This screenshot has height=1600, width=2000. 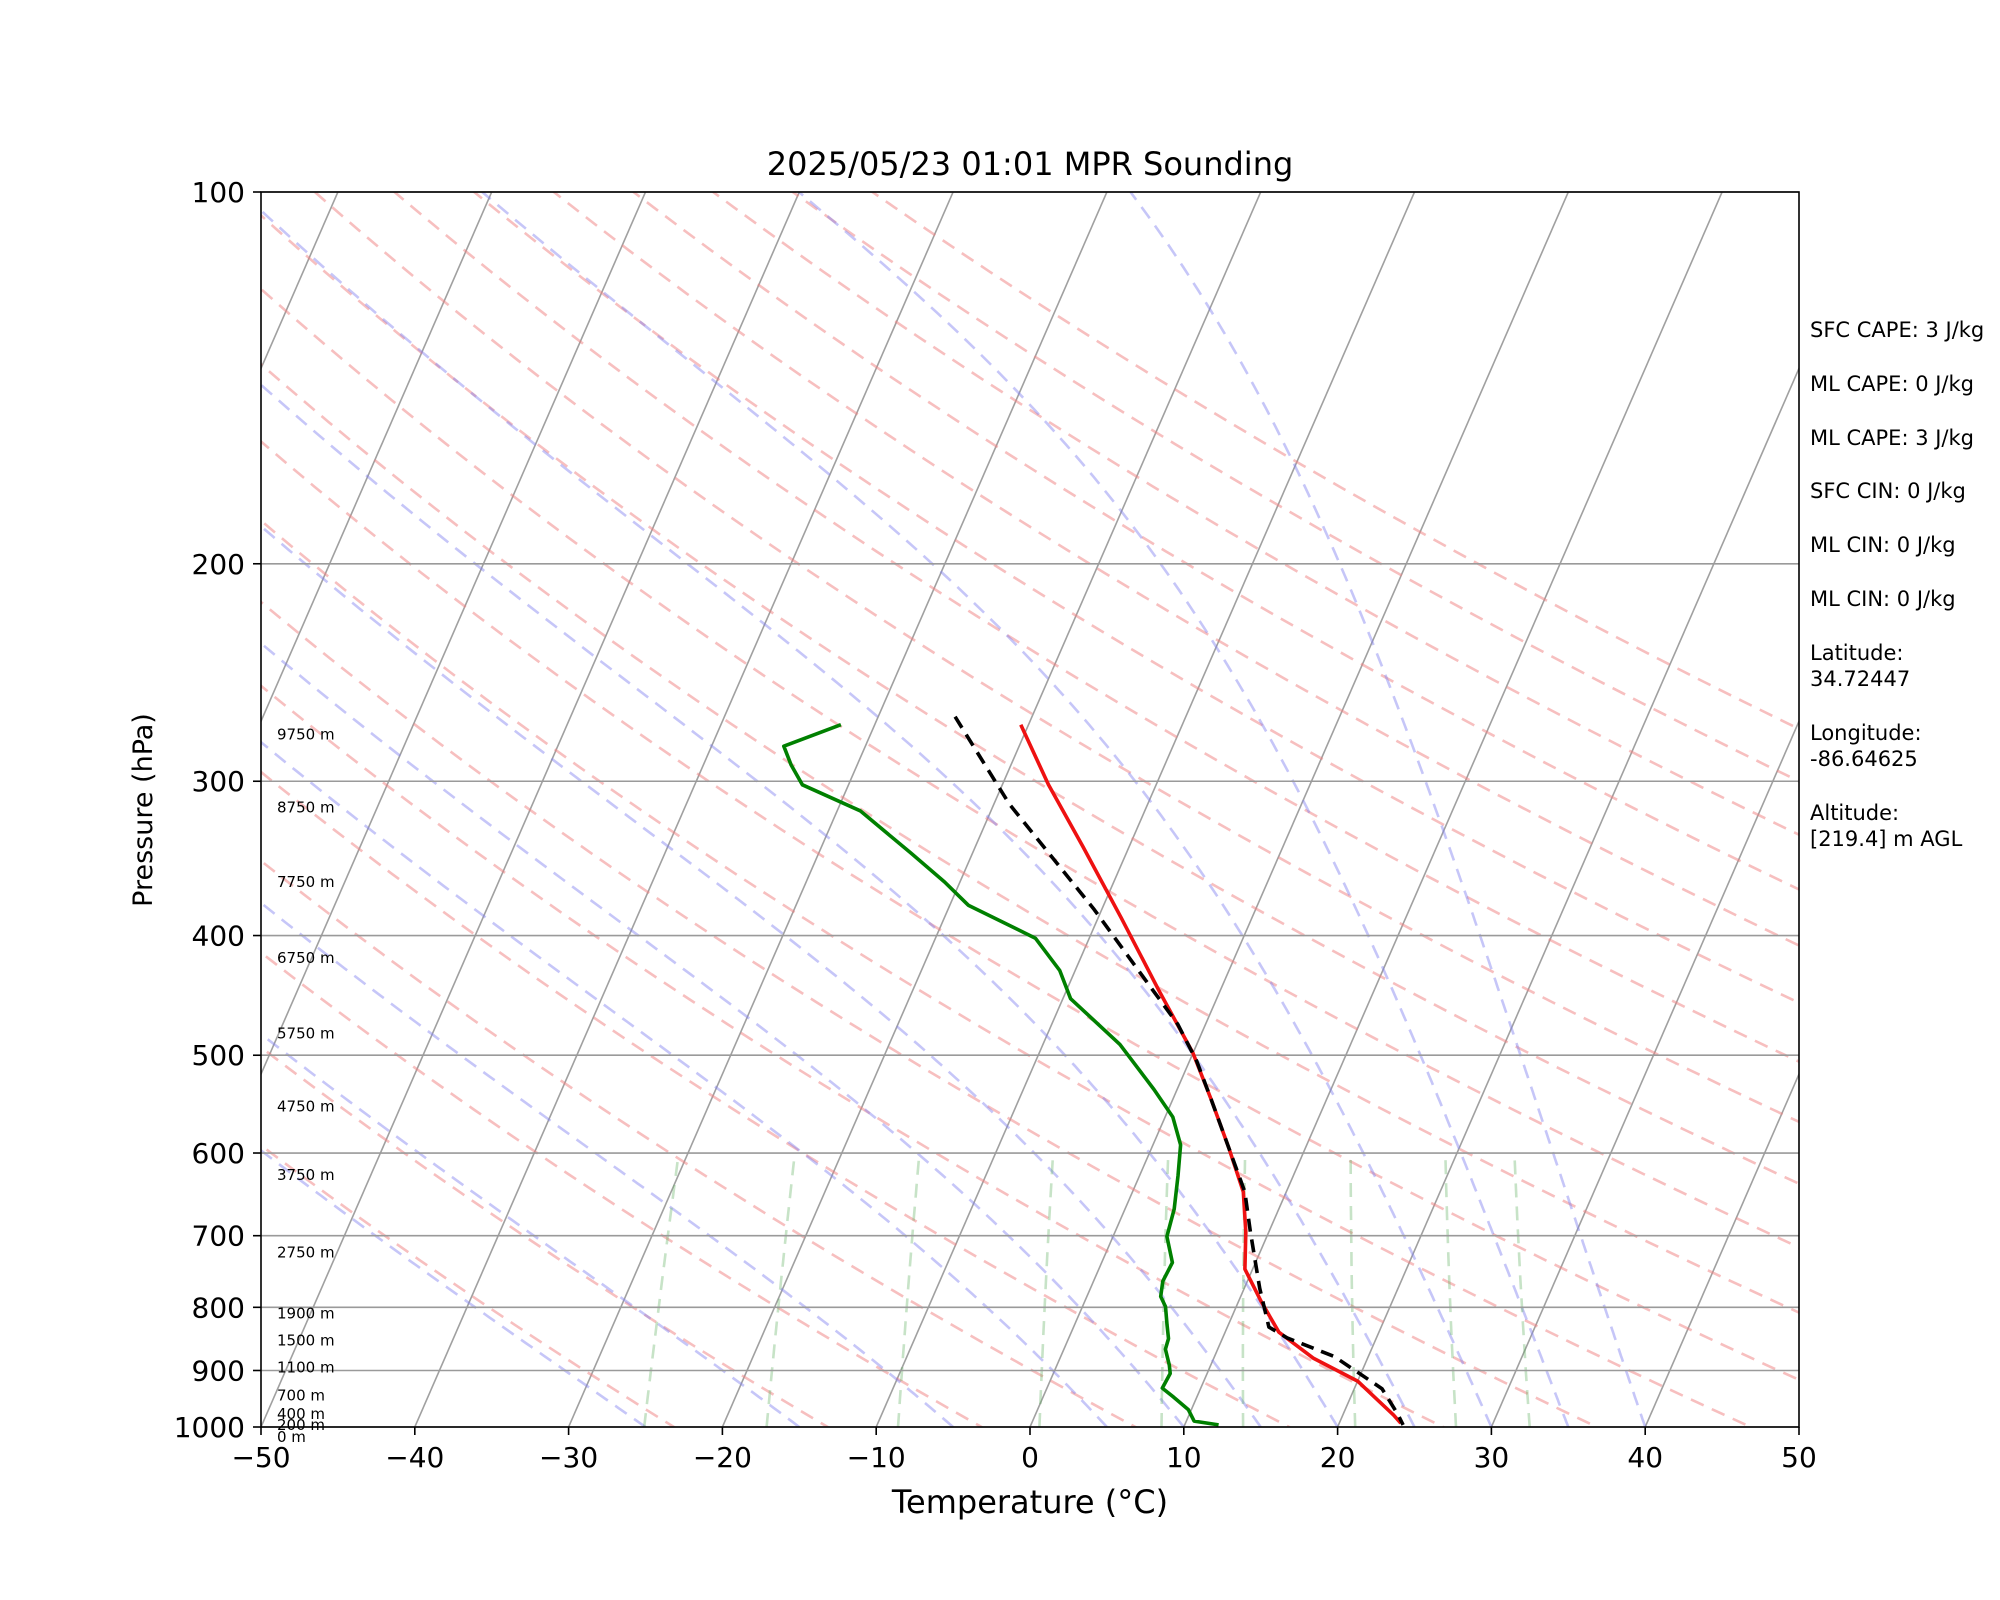 I want to click on x-tick-label: 50, so click(x=1799, y=1457).